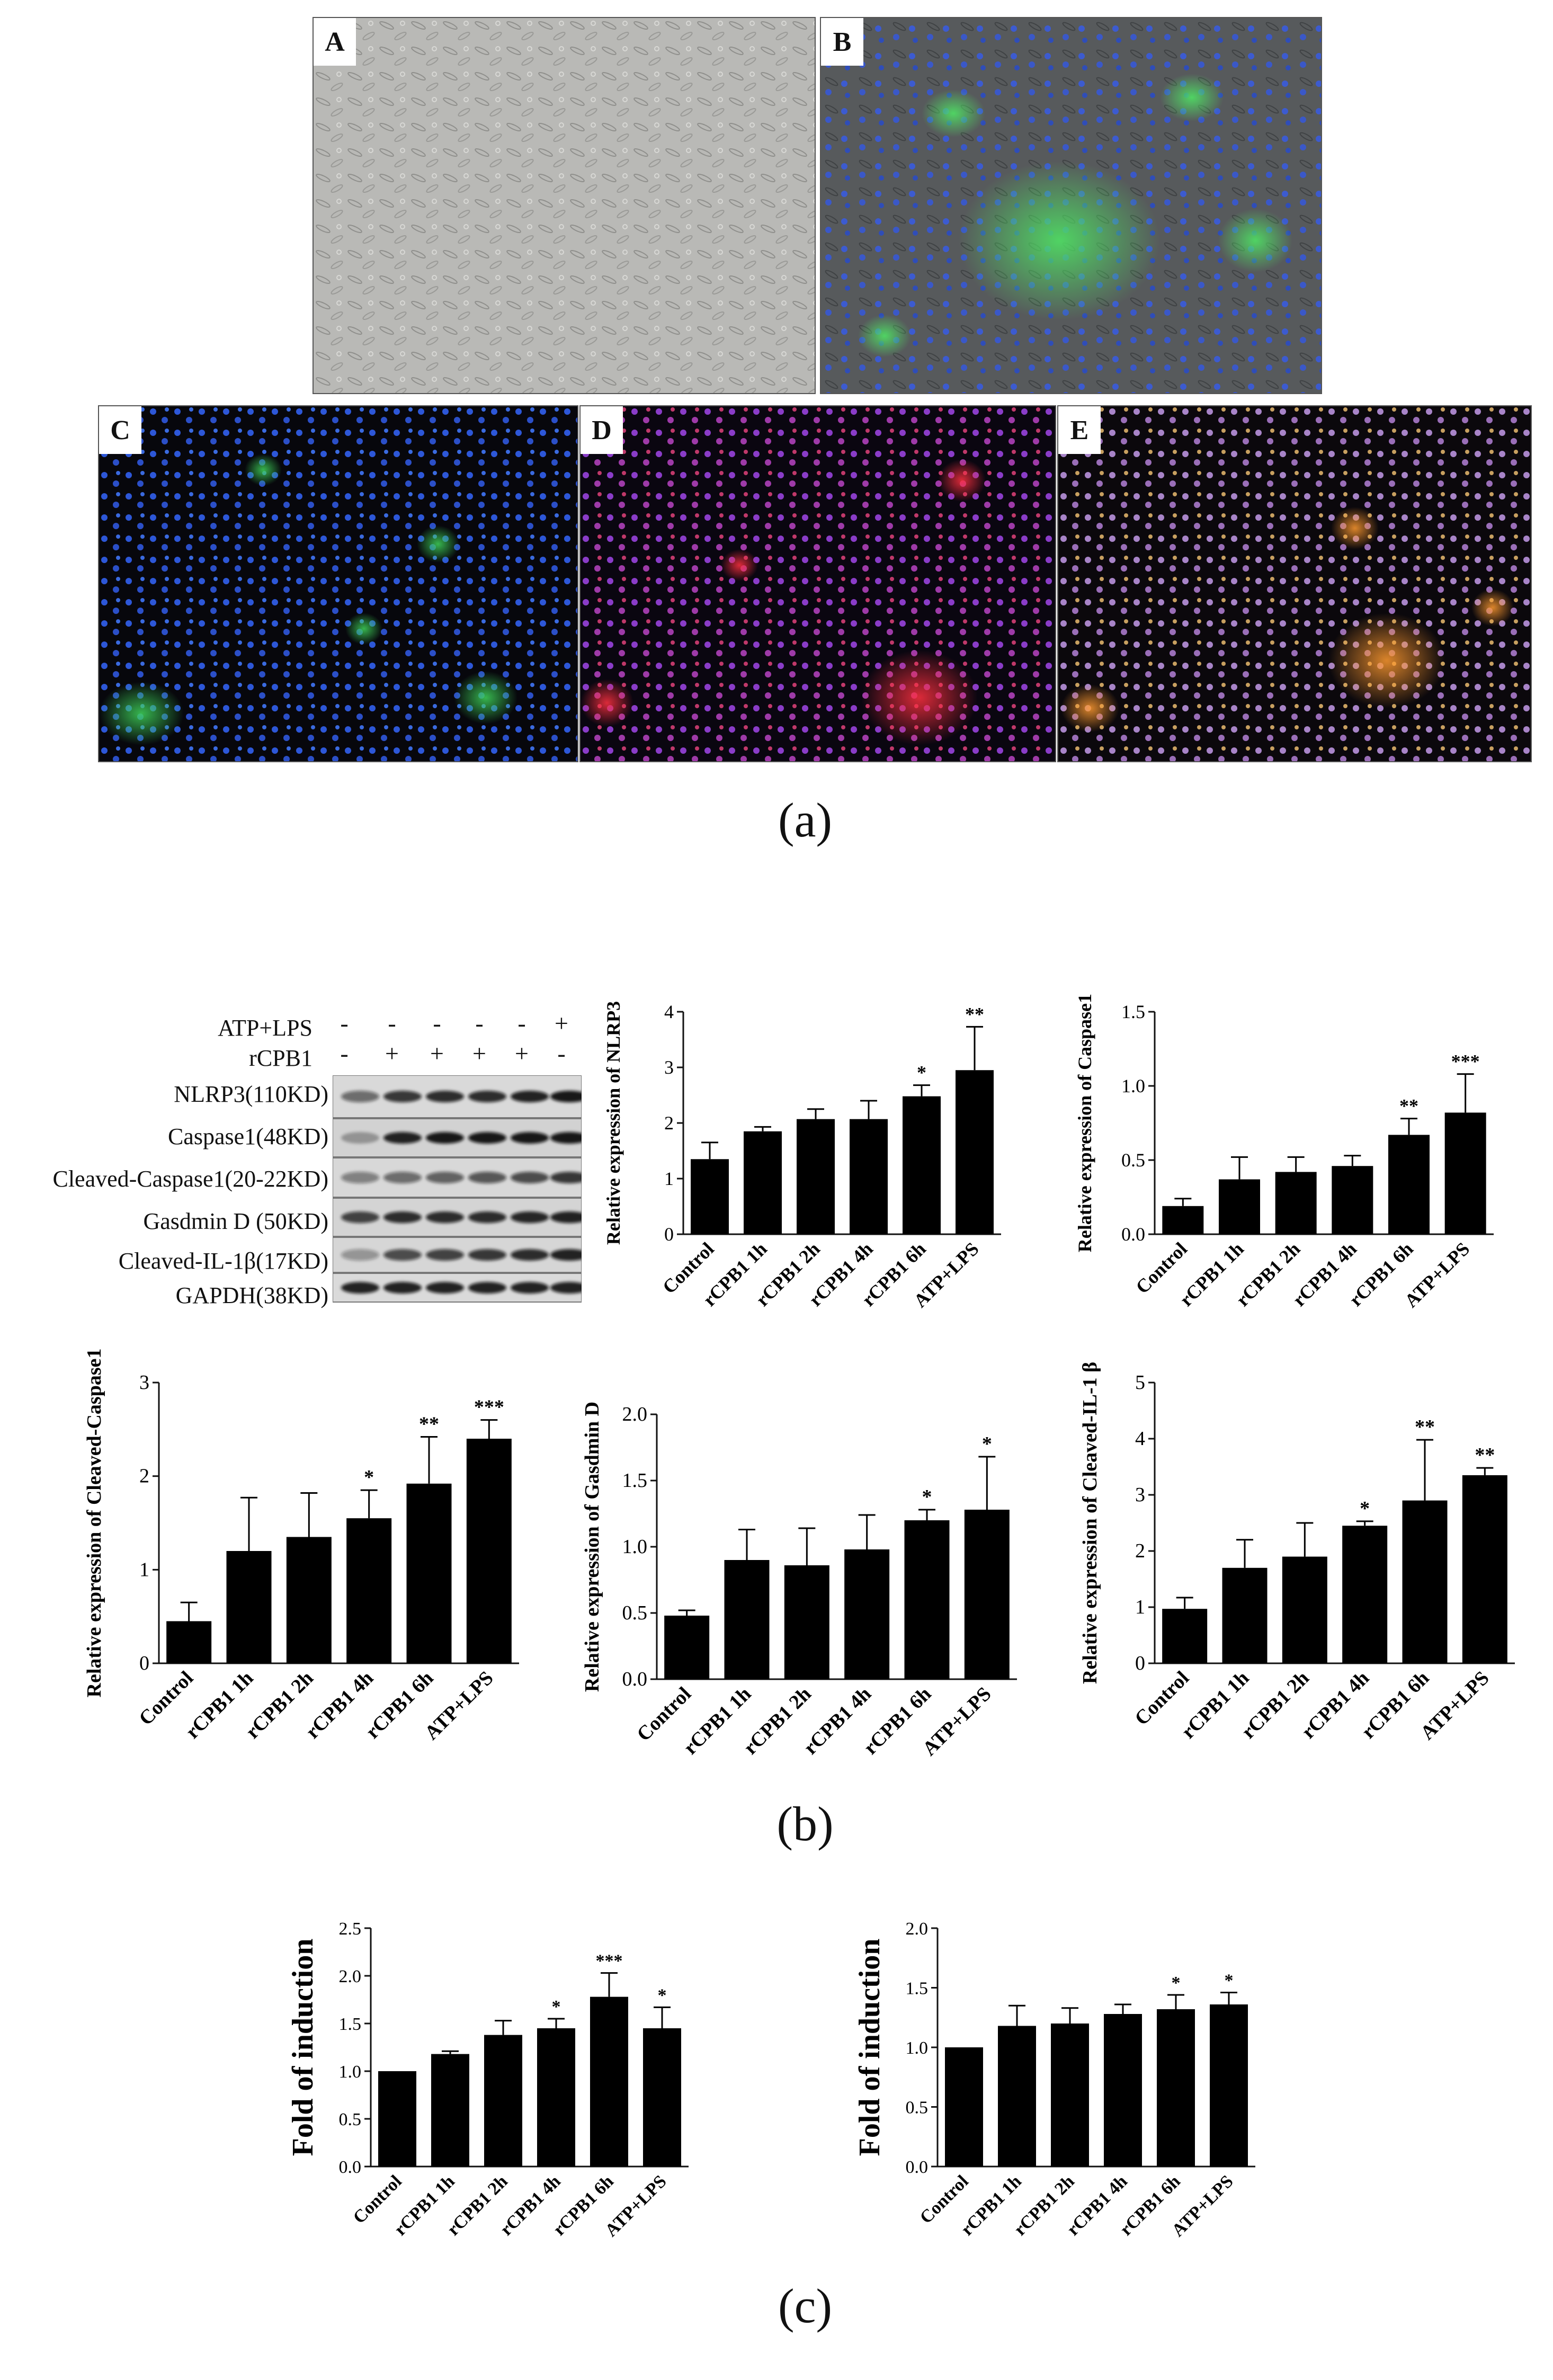  I want to click on chart-cleaved-il1b-y-tick-label: 4, so click(1140, 1439).